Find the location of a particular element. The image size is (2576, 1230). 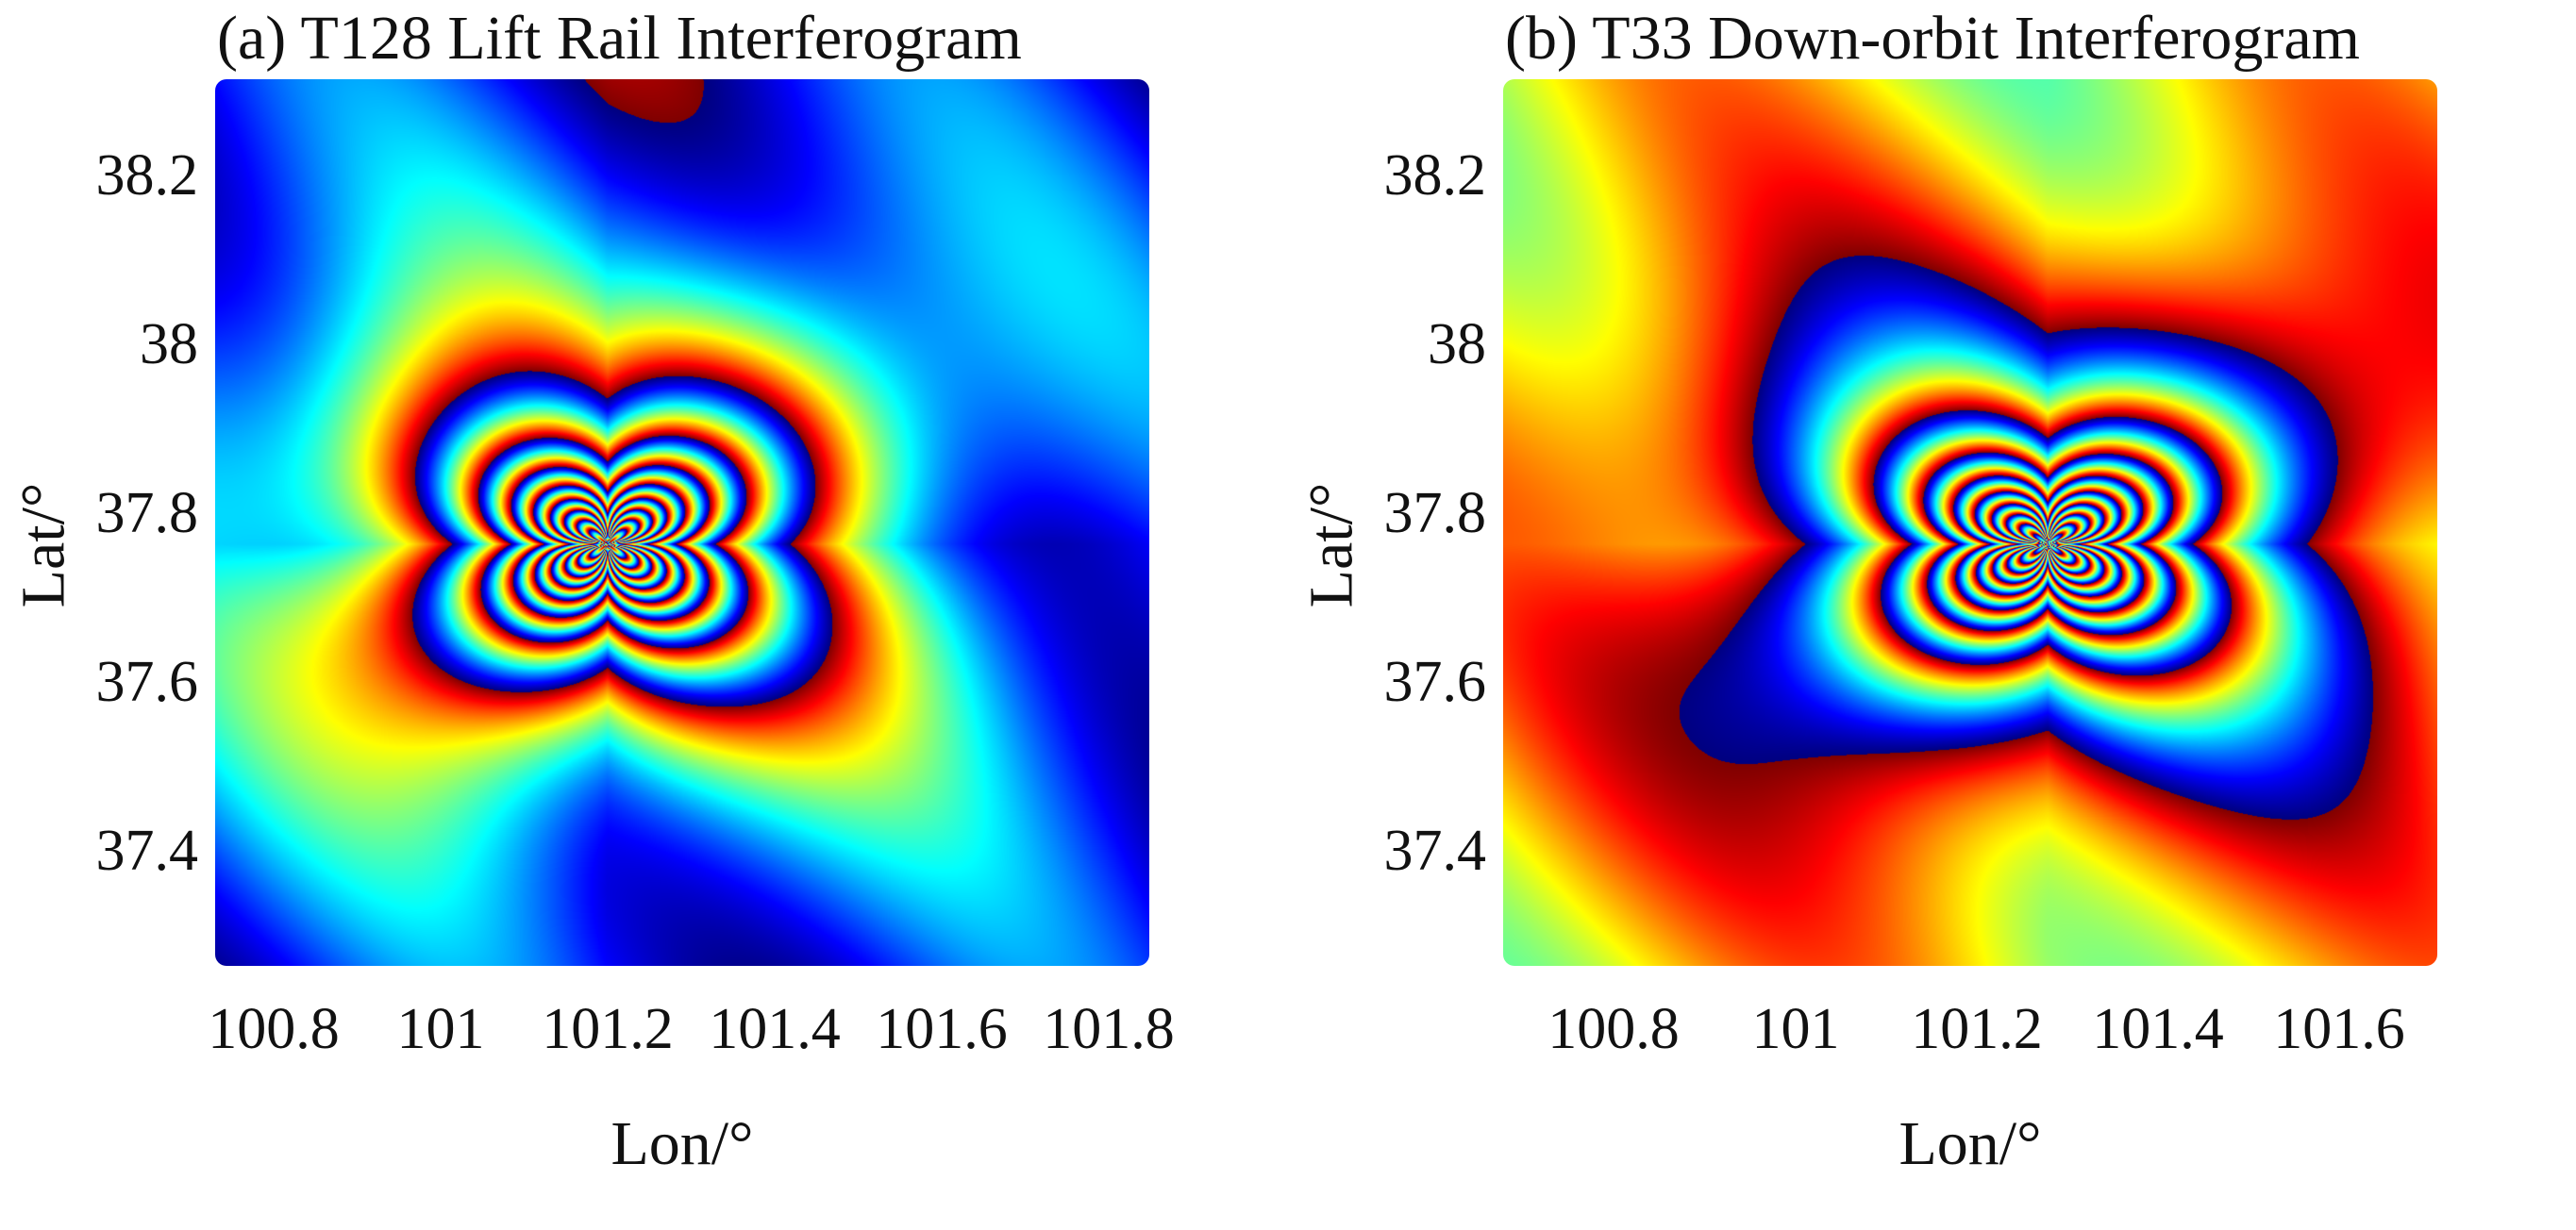

x-tick-label: 101.8 is located at coordinates (1109, 1029).